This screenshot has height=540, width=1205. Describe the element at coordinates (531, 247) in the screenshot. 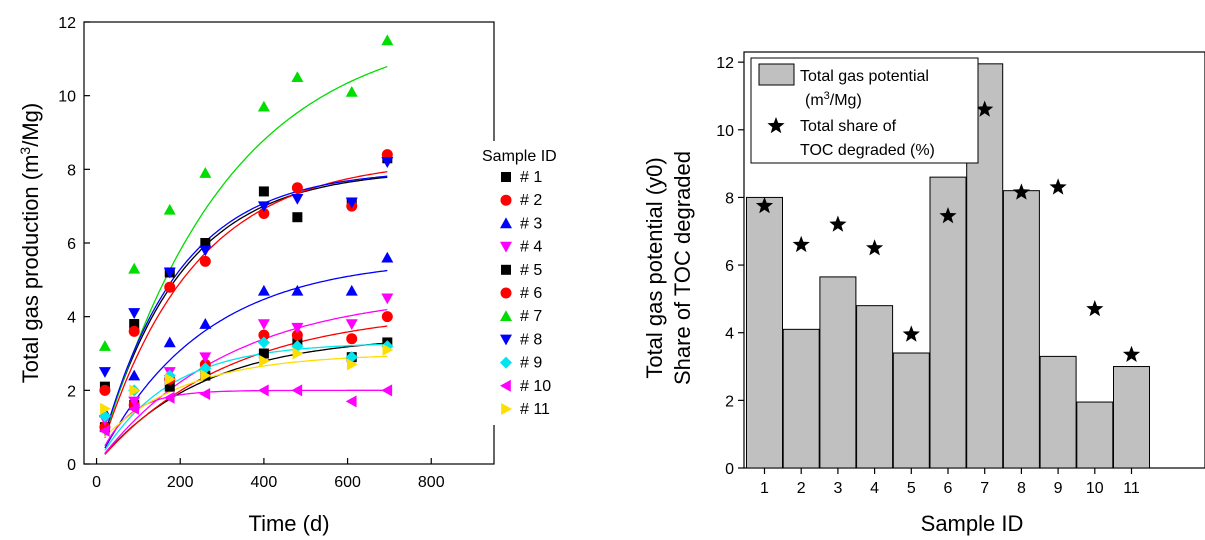

I see `legend-label: # 4` at that location.